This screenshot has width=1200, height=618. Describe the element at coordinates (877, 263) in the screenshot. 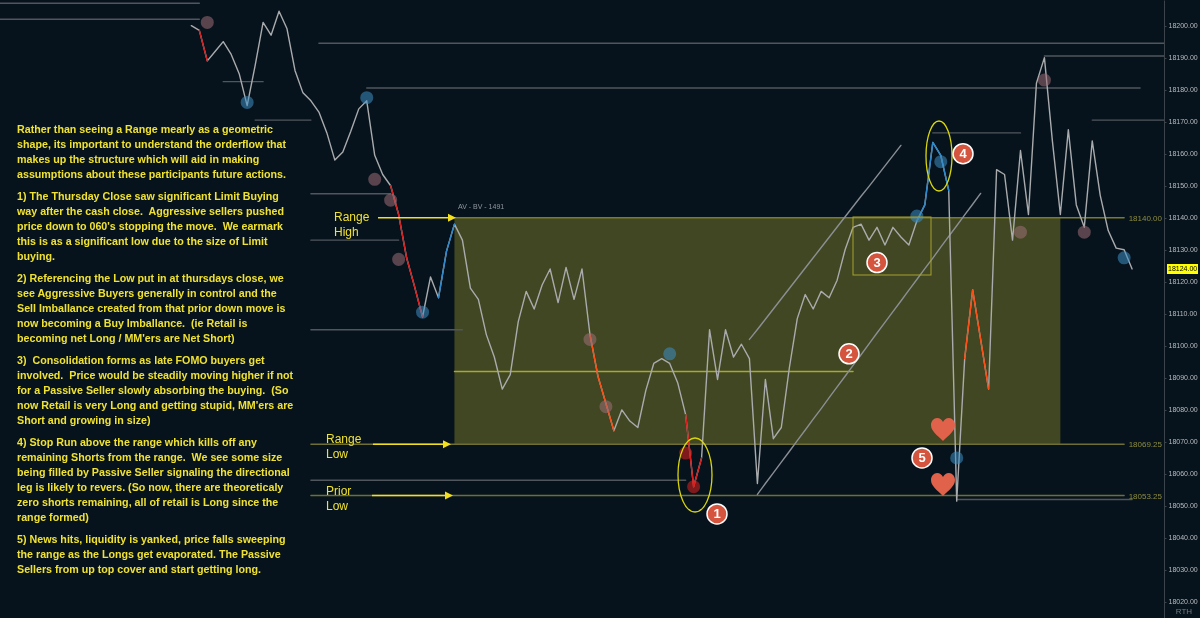

I see `annotation: 3` at that location.